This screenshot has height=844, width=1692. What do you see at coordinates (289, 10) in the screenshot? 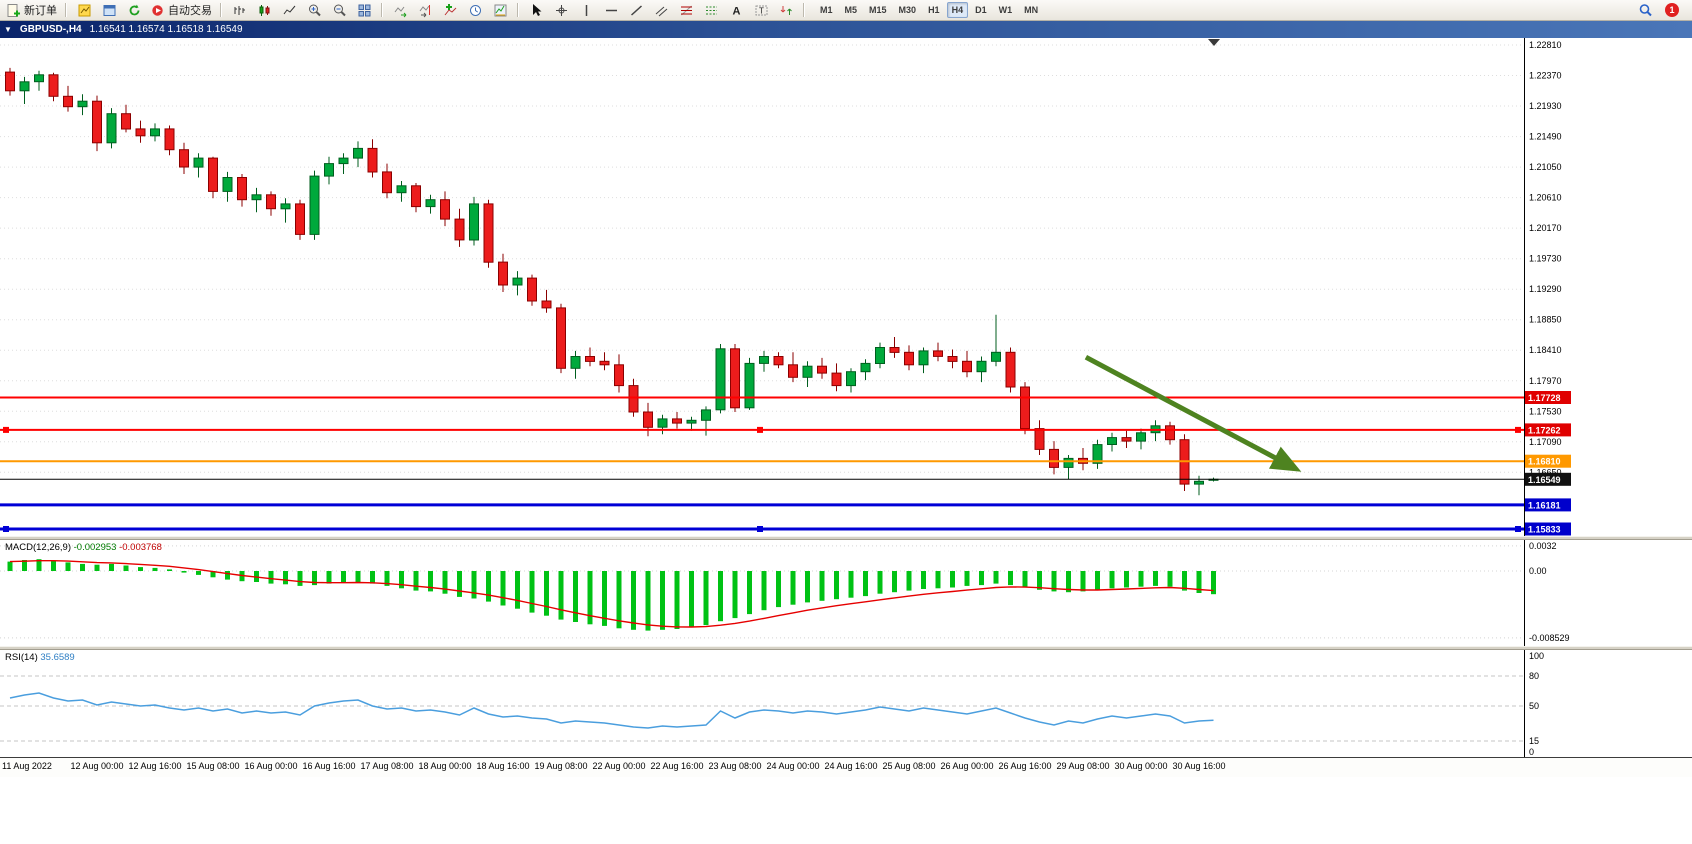
I see `line-chart-button` at bounding box center [289, 10].